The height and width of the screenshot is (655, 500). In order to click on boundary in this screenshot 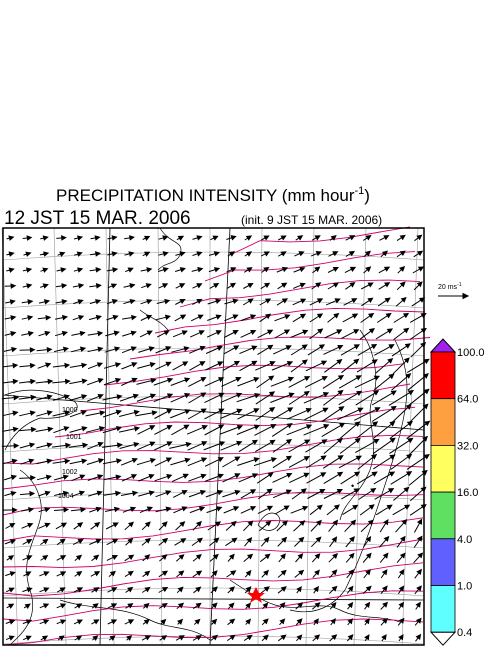, I will do `click(213, 599)`.